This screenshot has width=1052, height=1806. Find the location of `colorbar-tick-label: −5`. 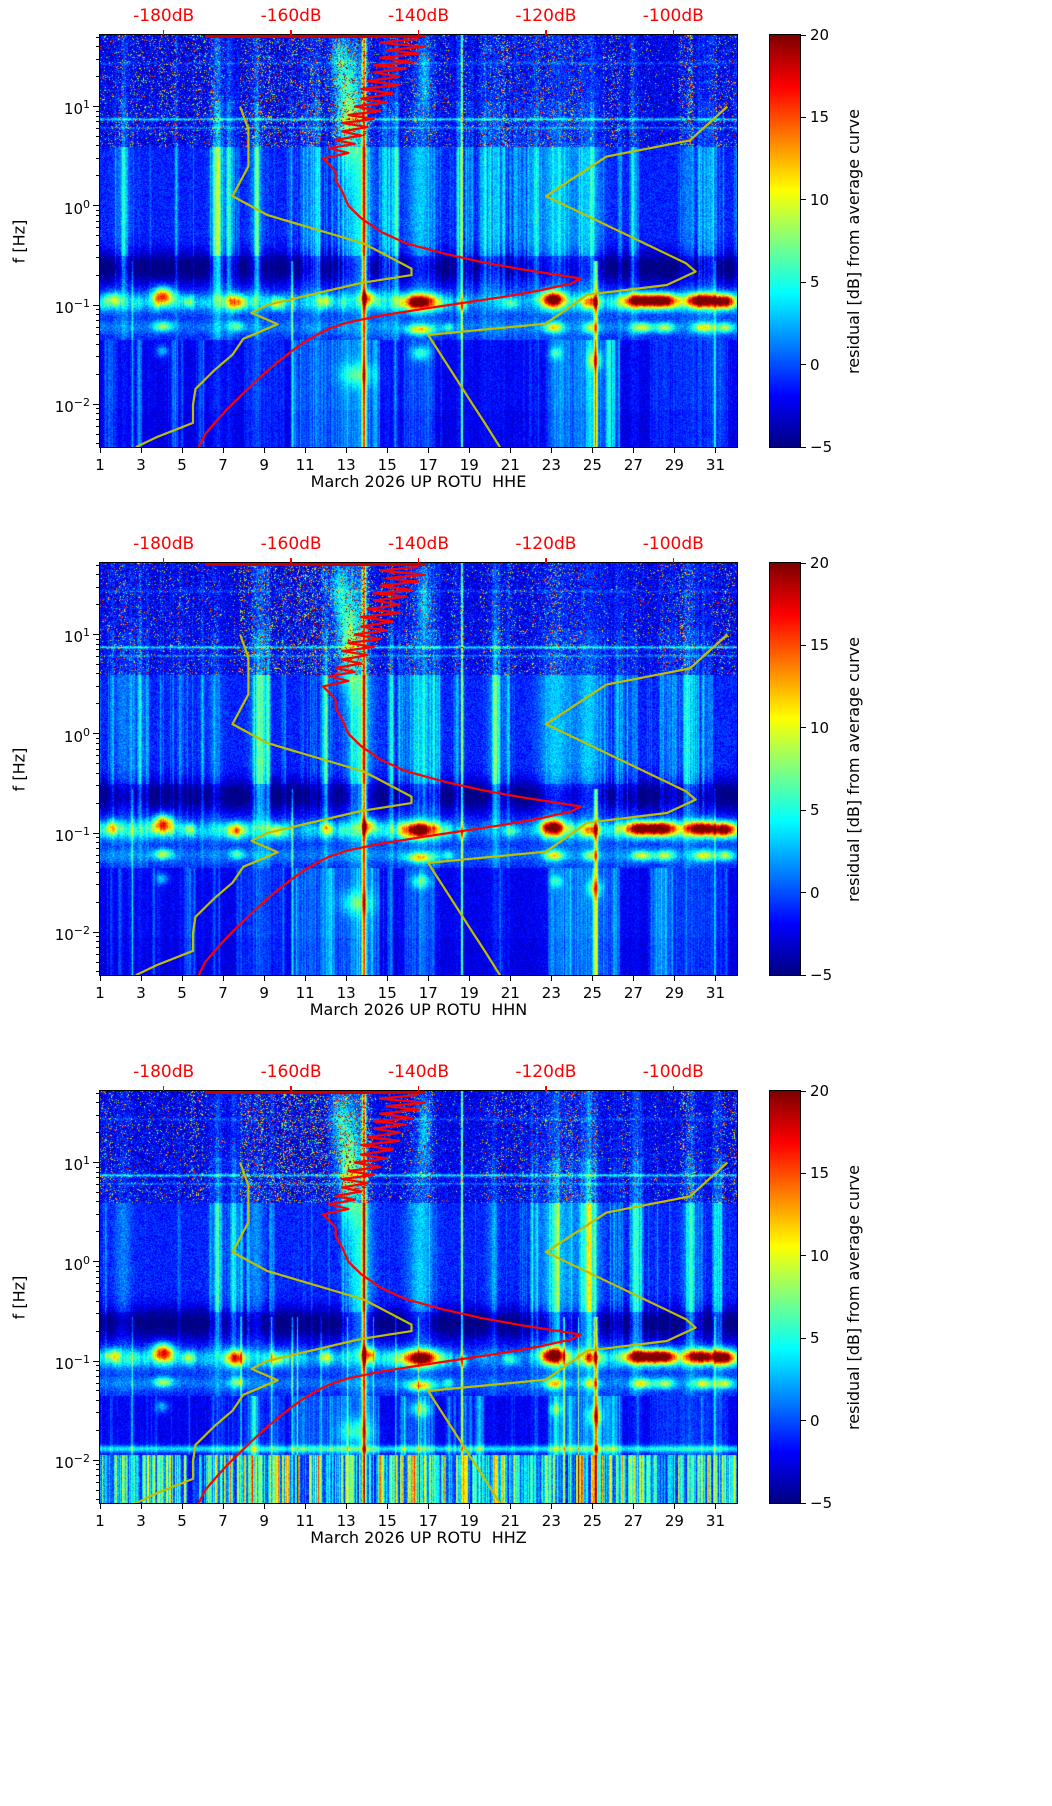

colorbar-tick-label: −5 is located at coordinates (821, 975).